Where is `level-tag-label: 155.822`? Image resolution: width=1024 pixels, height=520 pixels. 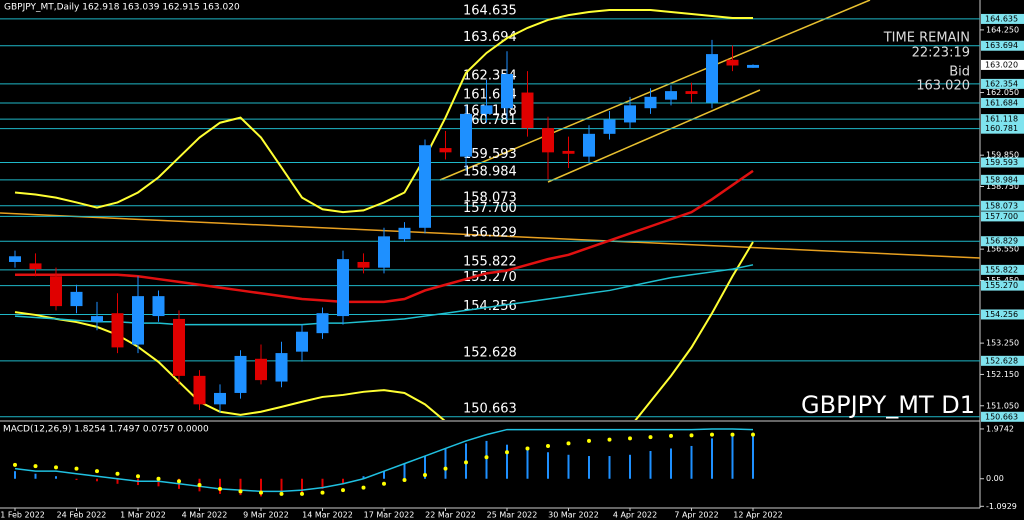 level-tag-label: 155.822 is located at coordinates (1001, 269).